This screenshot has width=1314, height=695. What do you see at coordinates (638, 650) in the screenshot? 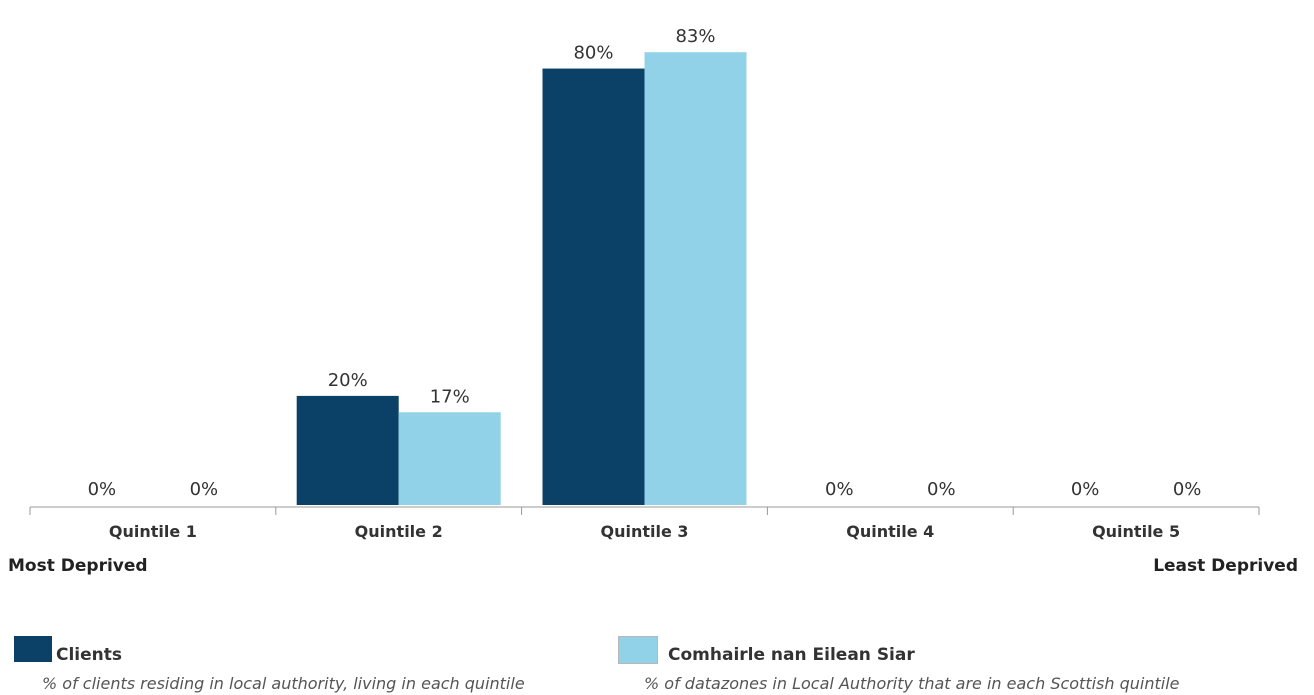
I see `legend-swatch-local-authority` at bounding box center [638, 650].